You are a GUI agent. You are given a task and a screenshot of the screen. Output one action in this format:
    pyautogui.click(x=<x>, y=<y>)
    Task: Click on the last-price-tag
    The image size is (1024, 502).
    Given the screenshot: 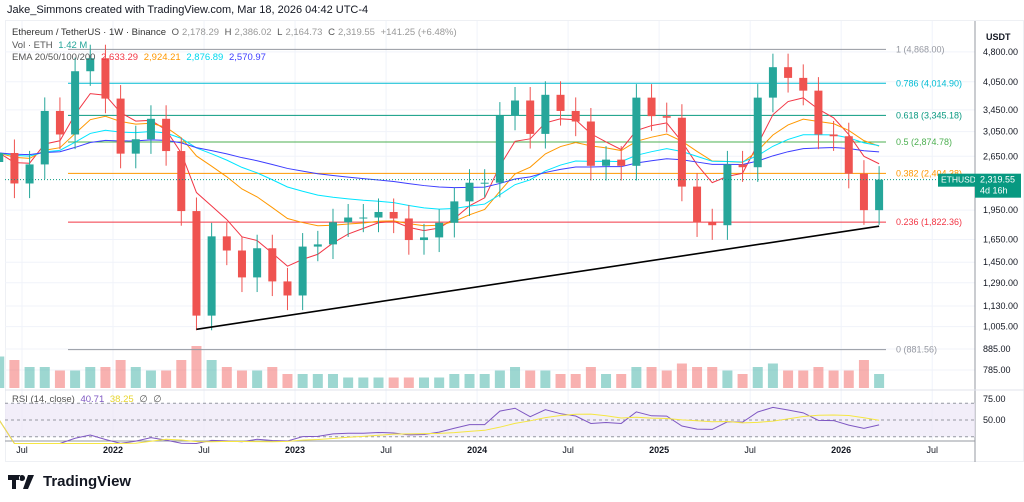 What is the action you would take?
    pyautogui.click(x=998, y=185)
    